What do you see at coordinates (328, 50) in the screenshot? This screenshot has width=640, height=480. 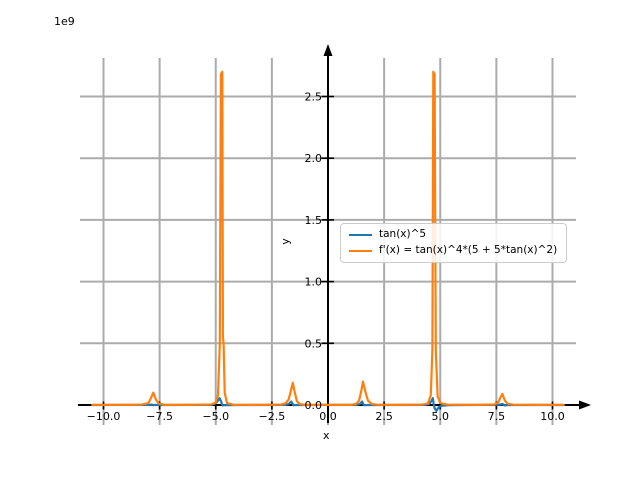 I see `y-axis-arrow-icon` at bounding box center [328, 50].